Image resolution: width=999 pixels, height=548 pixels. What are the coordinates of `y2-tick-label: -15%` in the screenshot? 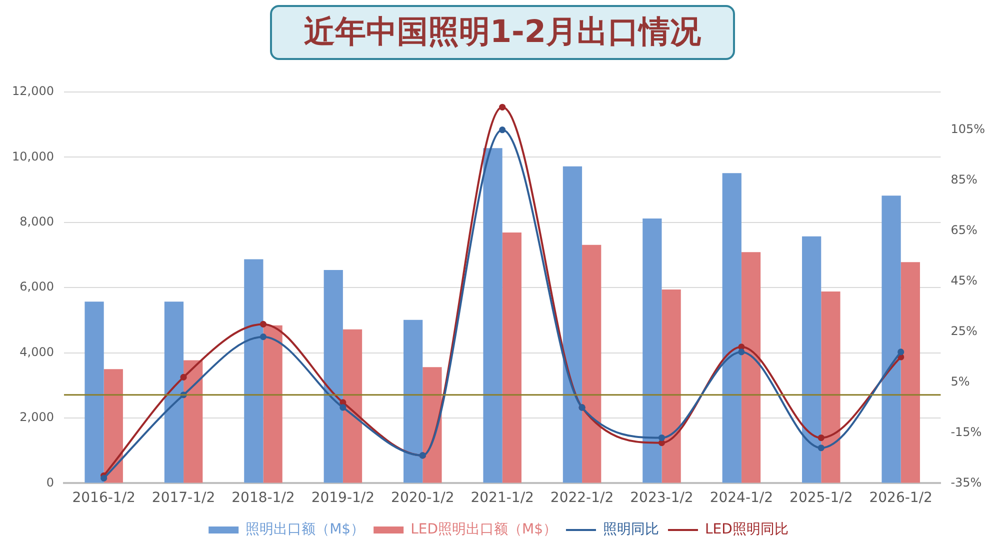 It's located at (966, 431).